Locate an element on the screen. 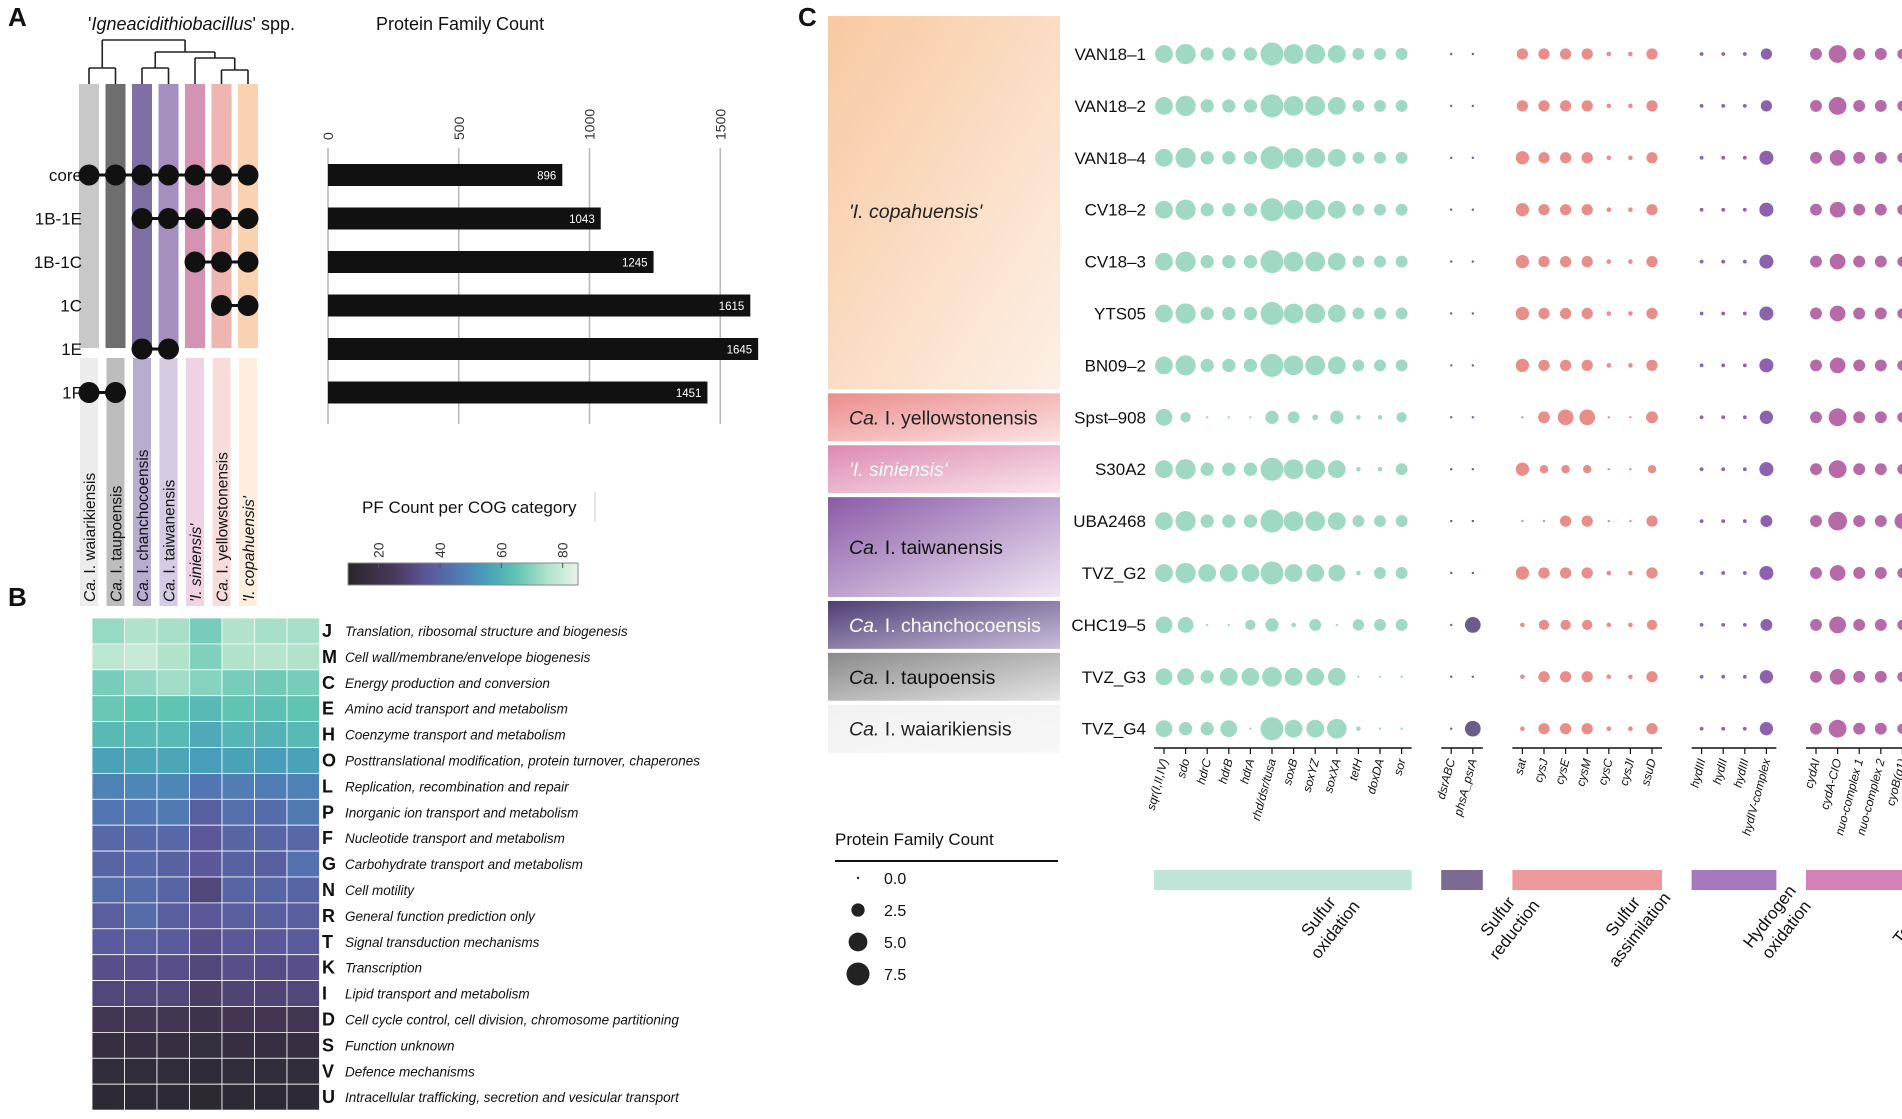  dot-bn09-2-rhd-dsr-tusa is located at coordinates (1272, 365).